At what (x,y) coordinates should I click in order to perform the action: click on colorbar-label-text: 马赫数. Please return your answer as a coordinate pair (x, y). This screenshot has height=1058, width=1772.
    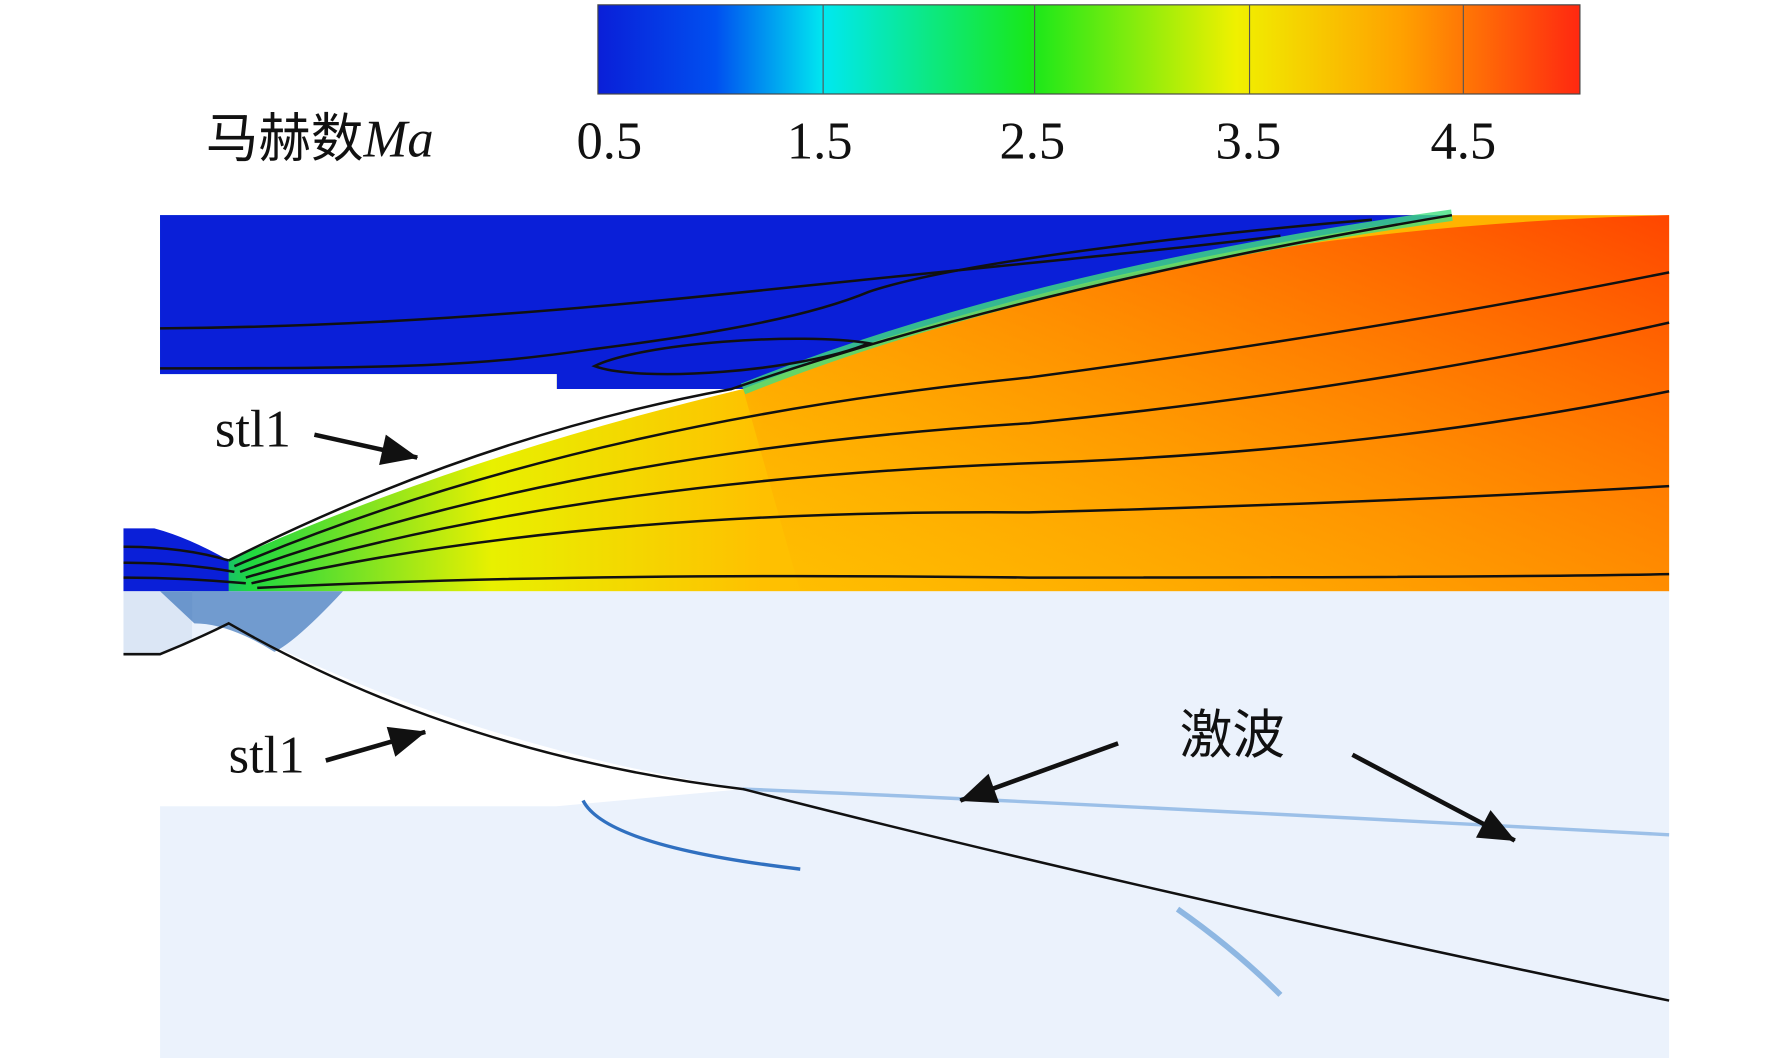
    Looking at the image, I should click on (285, 139).